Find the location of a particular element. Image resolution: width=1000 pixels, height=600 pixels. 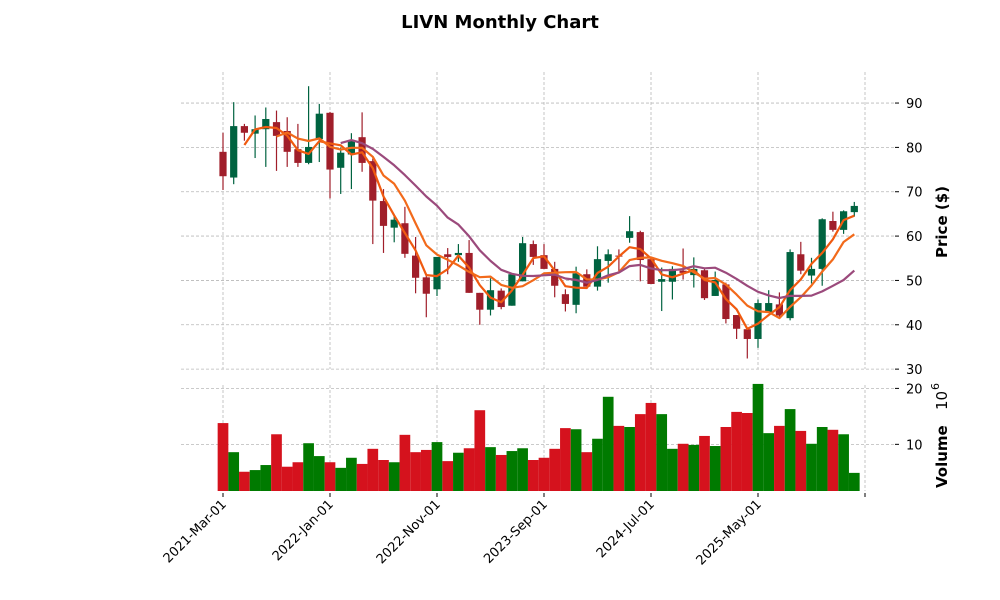

volume-tick-label: 10 is located at coordinates (914, 445).